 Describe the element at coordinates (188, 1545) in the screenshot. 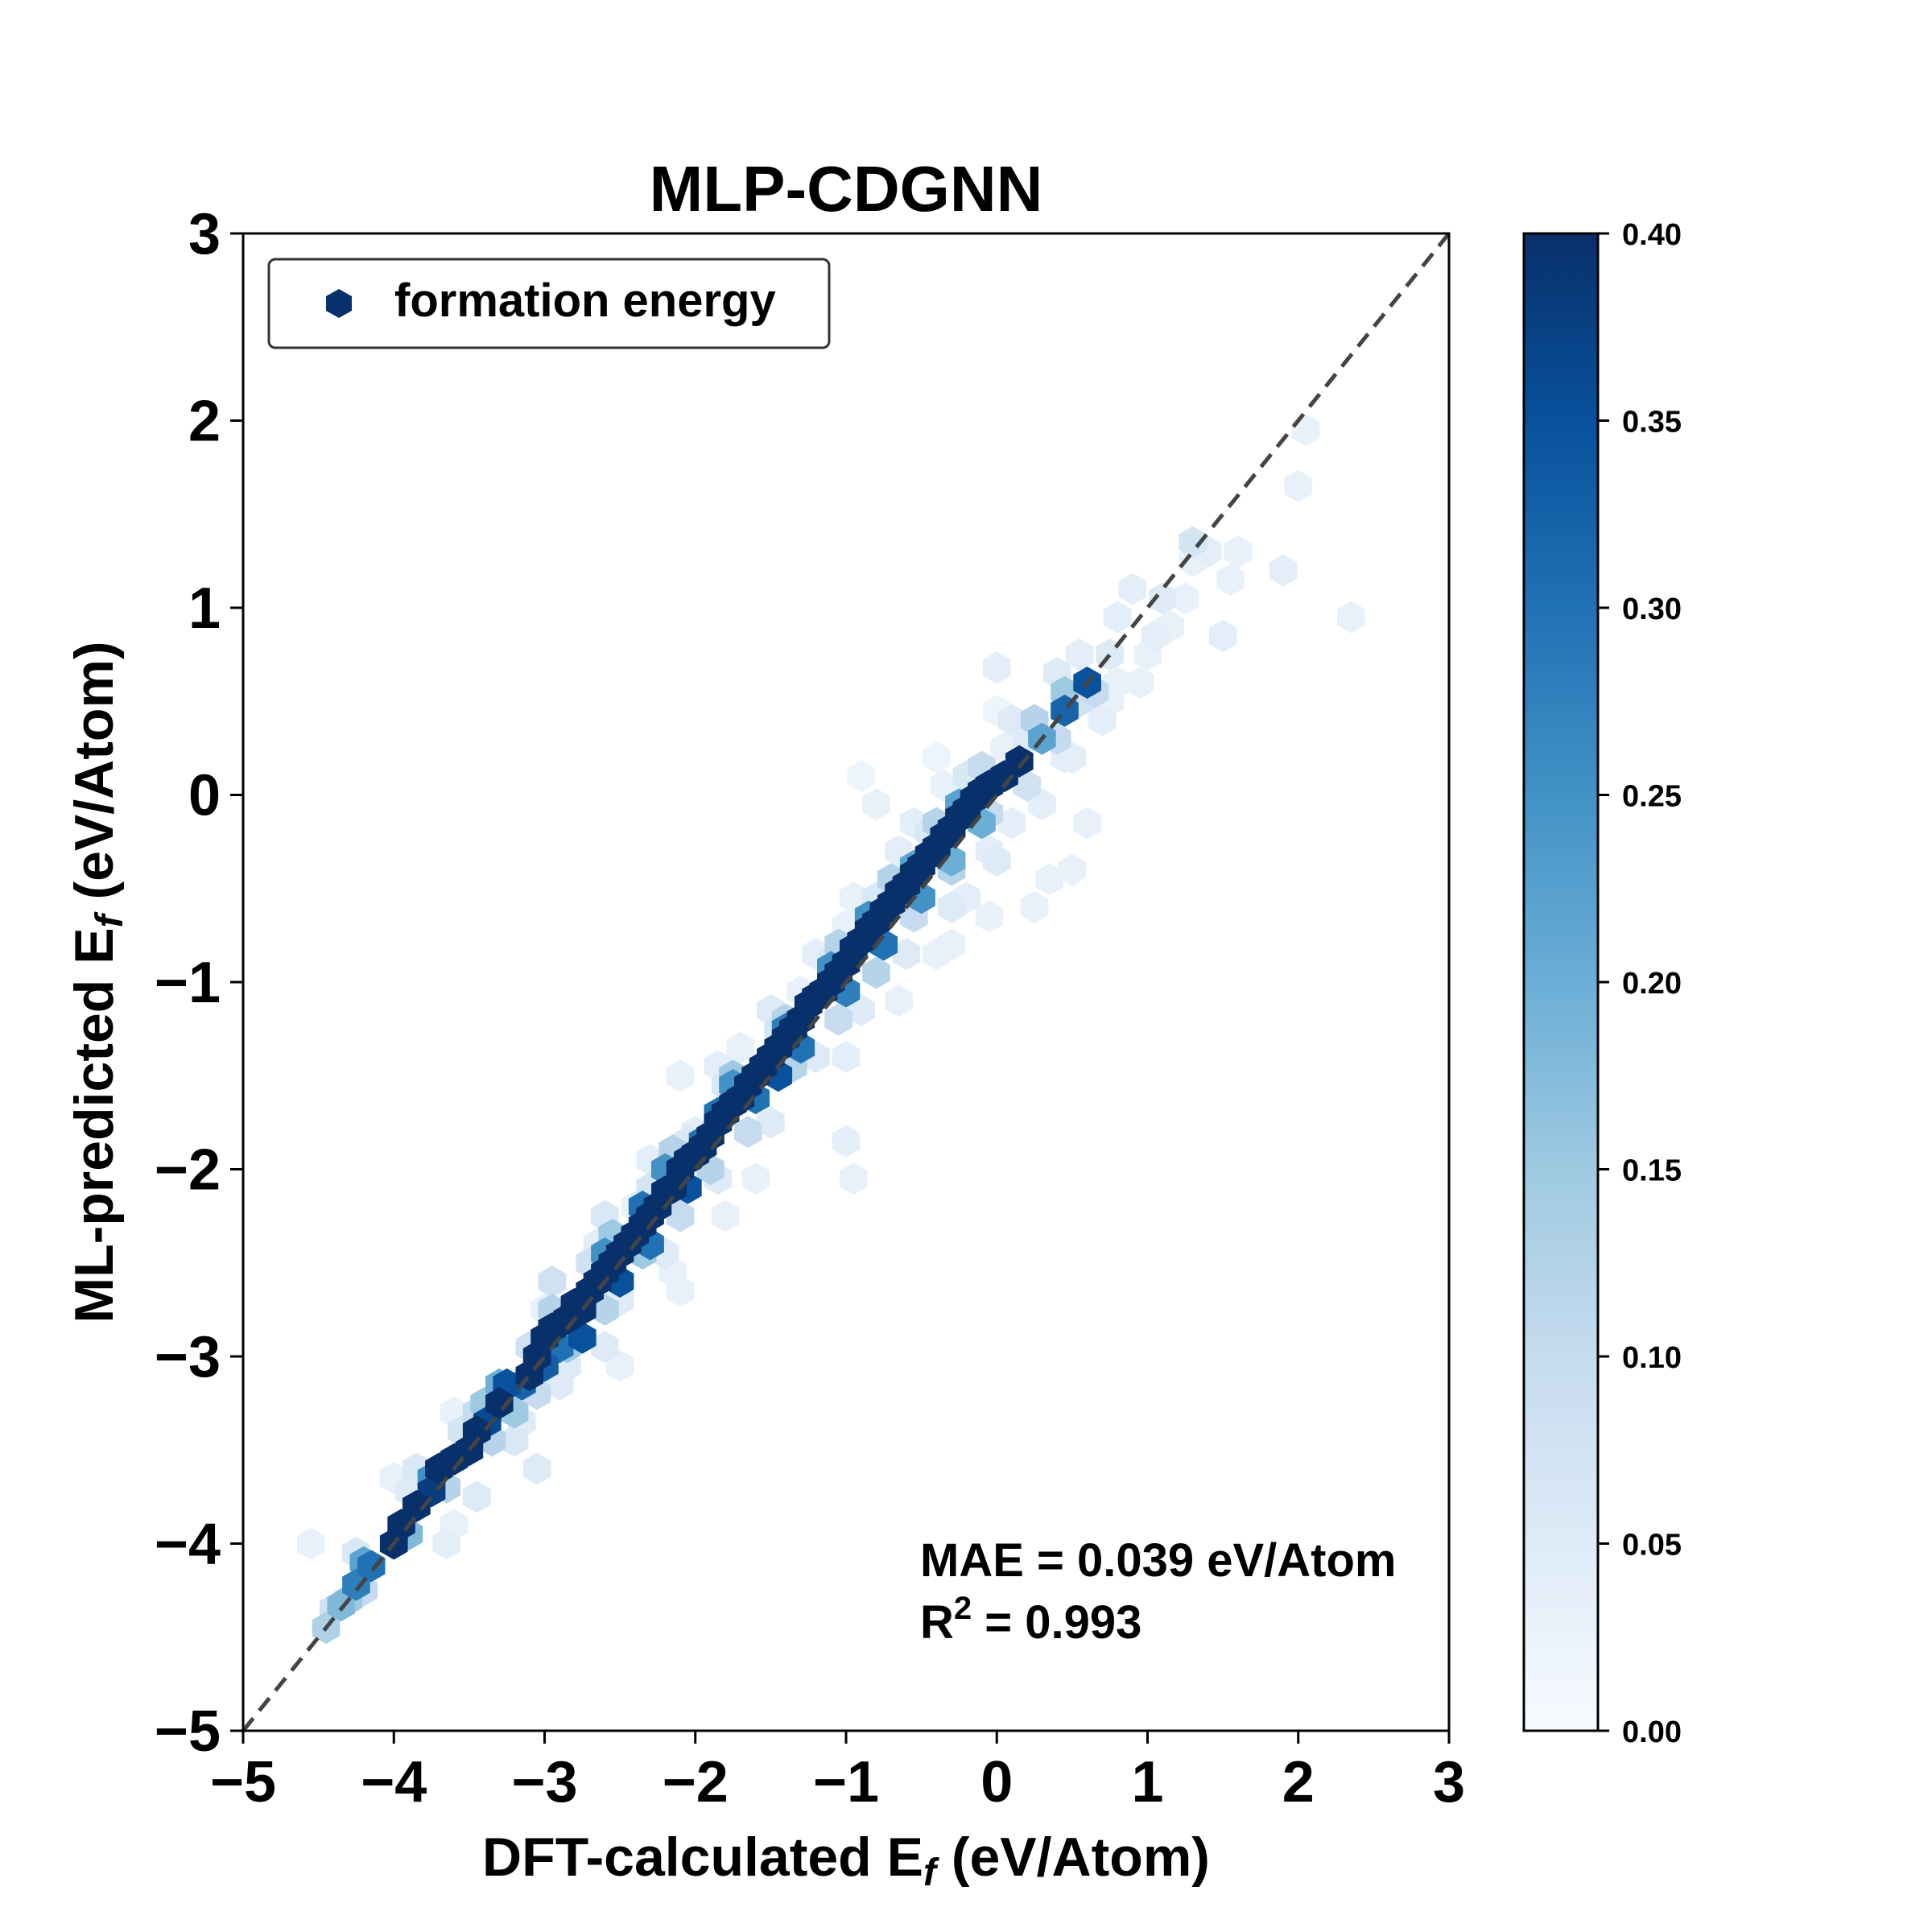

I see `y-tick-label: −4` at that location.